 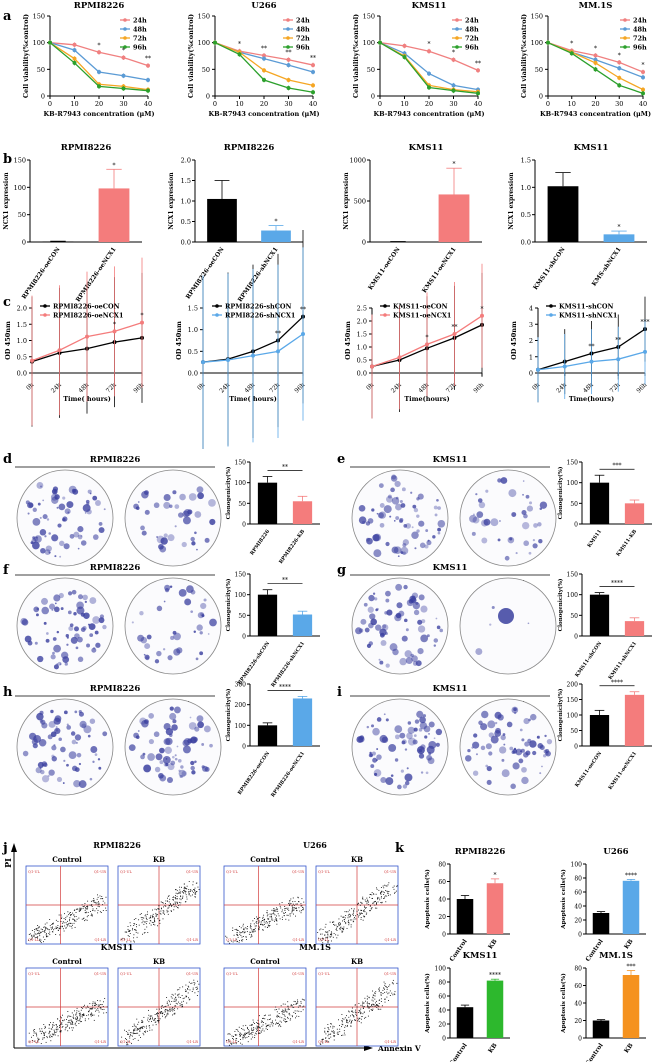 What do you see at coordinates (265, 859) in the screenshot?
I see `flow-plot-label: Control` at bounding box center [265, 859].